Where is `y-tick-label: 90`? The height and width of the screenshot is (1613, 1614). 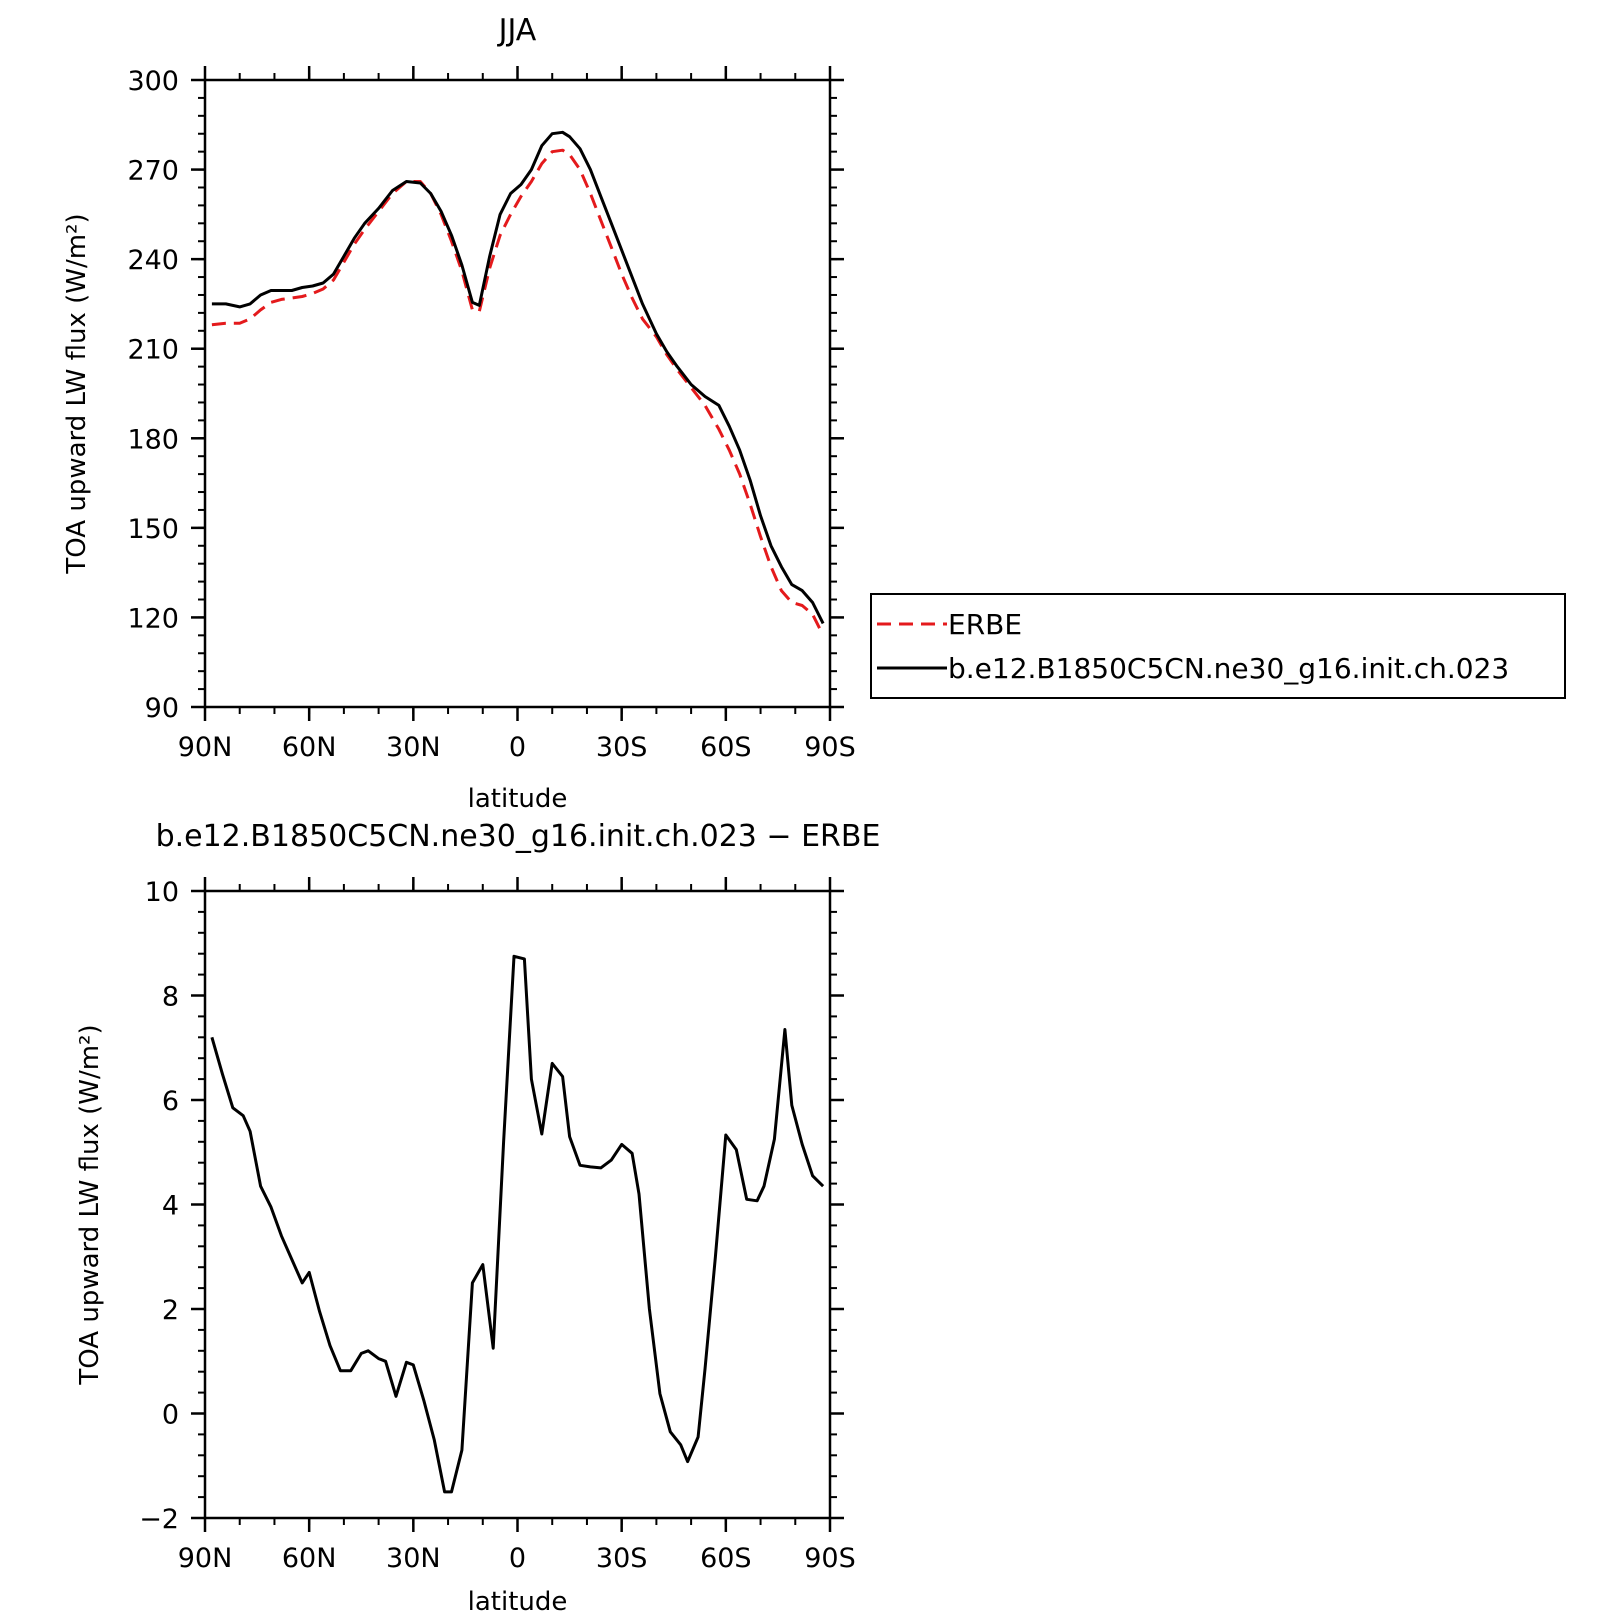
y-tick-label: 90 is located at coordinates (162, 708).